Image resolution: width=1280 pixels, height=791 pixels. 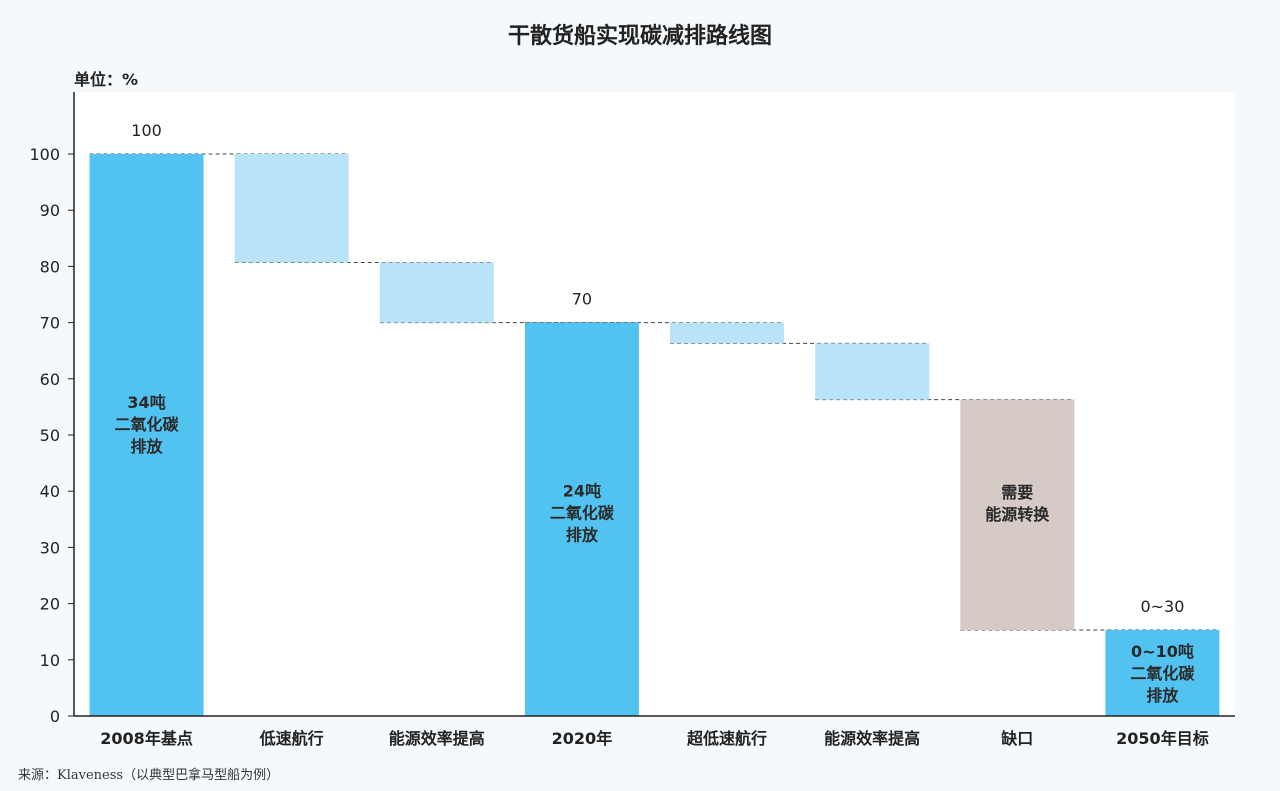 What do you see at coordinates (50, 435) in the screenshot?
I see `y-tick-label: 50` at bounding box center [50, 435].